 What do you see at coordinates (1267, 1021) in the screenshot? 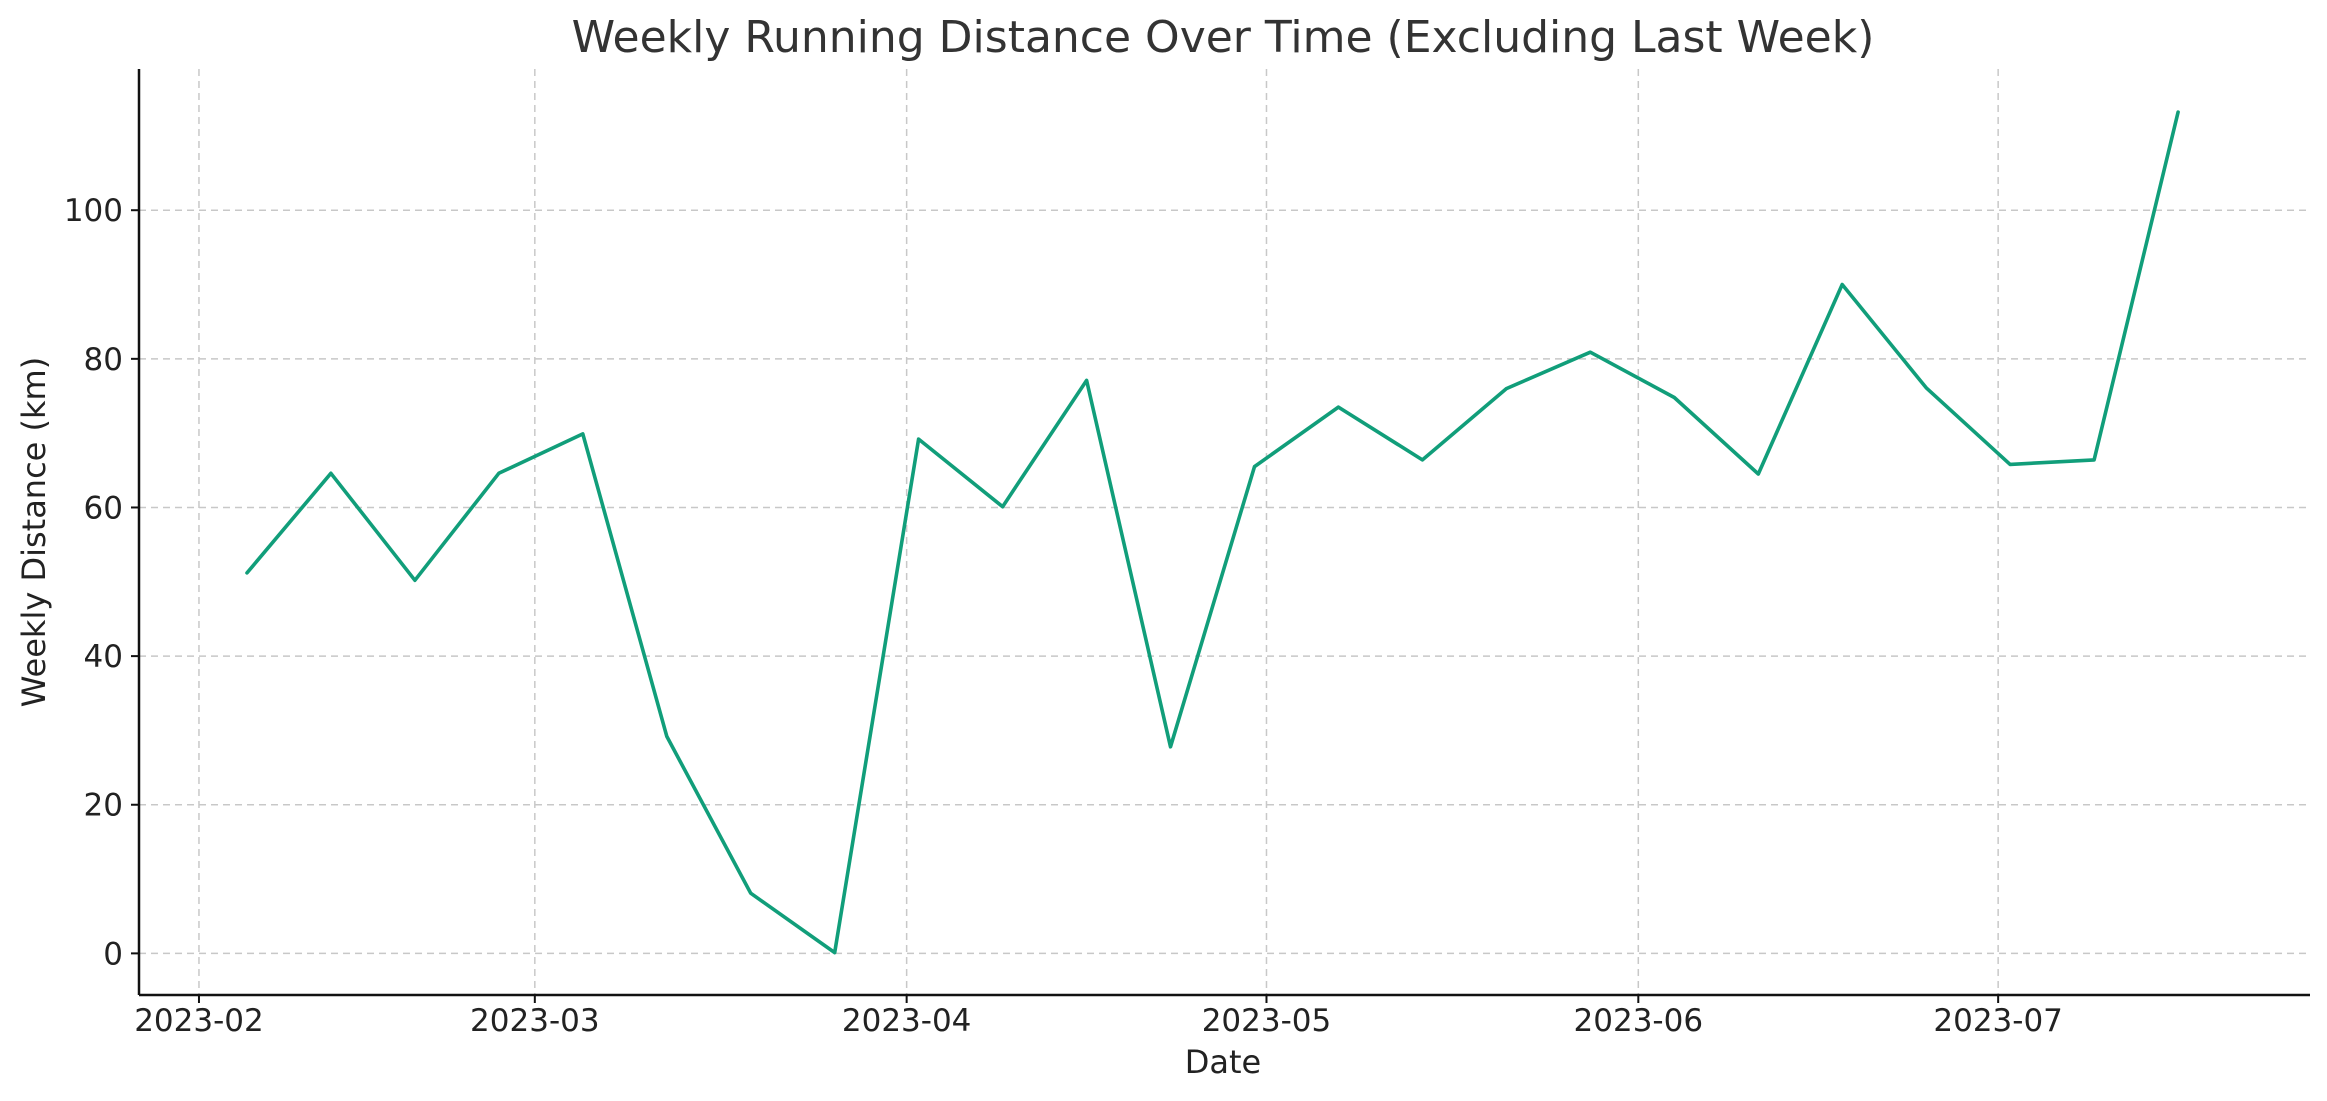
I see `x-tick-label: 2023-05` at bounding box center [1267, 1021].